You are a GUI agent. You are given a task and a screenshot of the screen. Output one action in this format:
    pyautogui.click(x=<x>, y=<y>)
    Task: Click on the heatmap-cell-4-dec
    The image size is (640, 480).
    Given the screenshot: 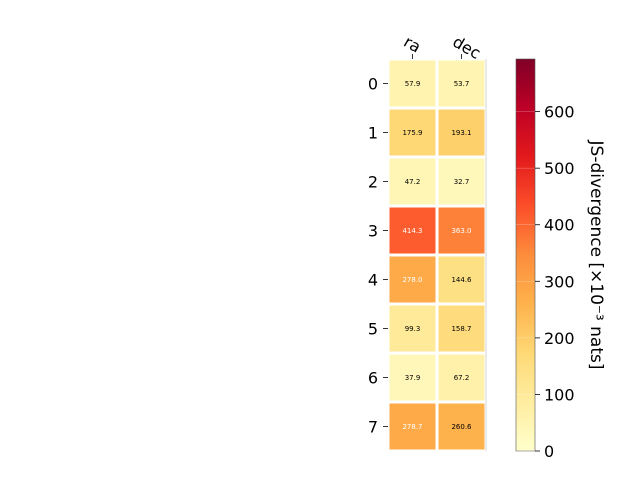 What is the action you would take?
    pyautogui.click(x=461, y=279)
    